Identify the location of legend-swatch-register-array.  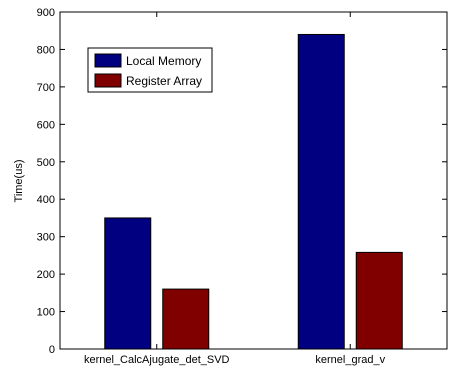
(108, 80).